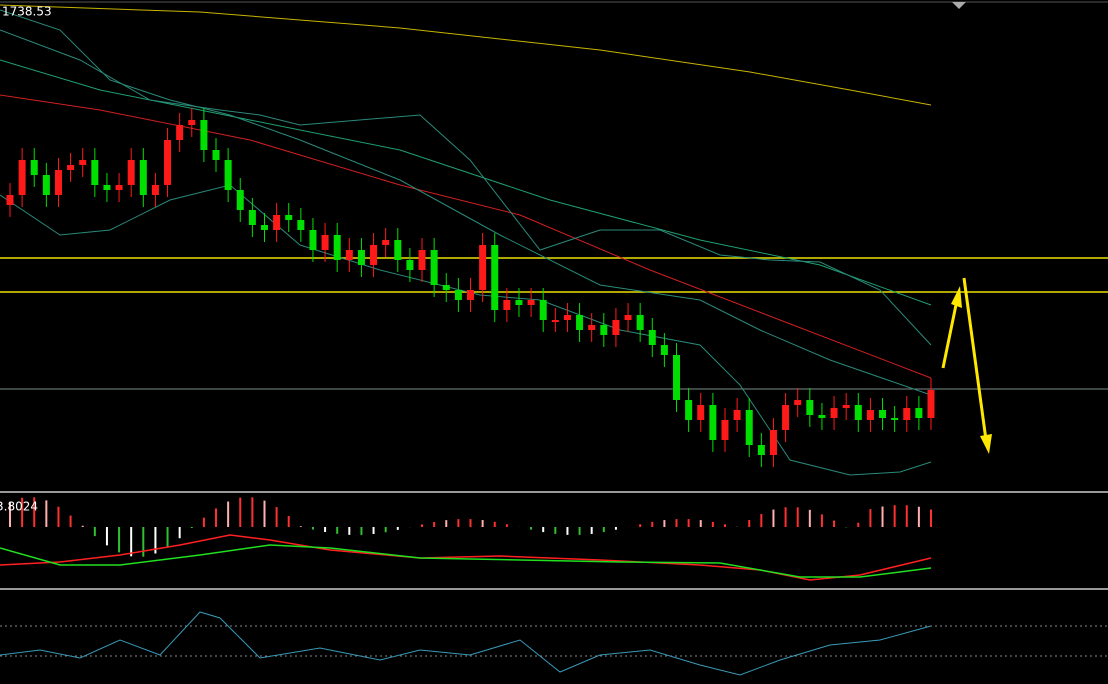 This screenshot has width=1108, height=684. What do you see at coordinates (19, 507) in the screenshot?
I see `indicator-label: 3.8024` at bounding box center [19, 507].